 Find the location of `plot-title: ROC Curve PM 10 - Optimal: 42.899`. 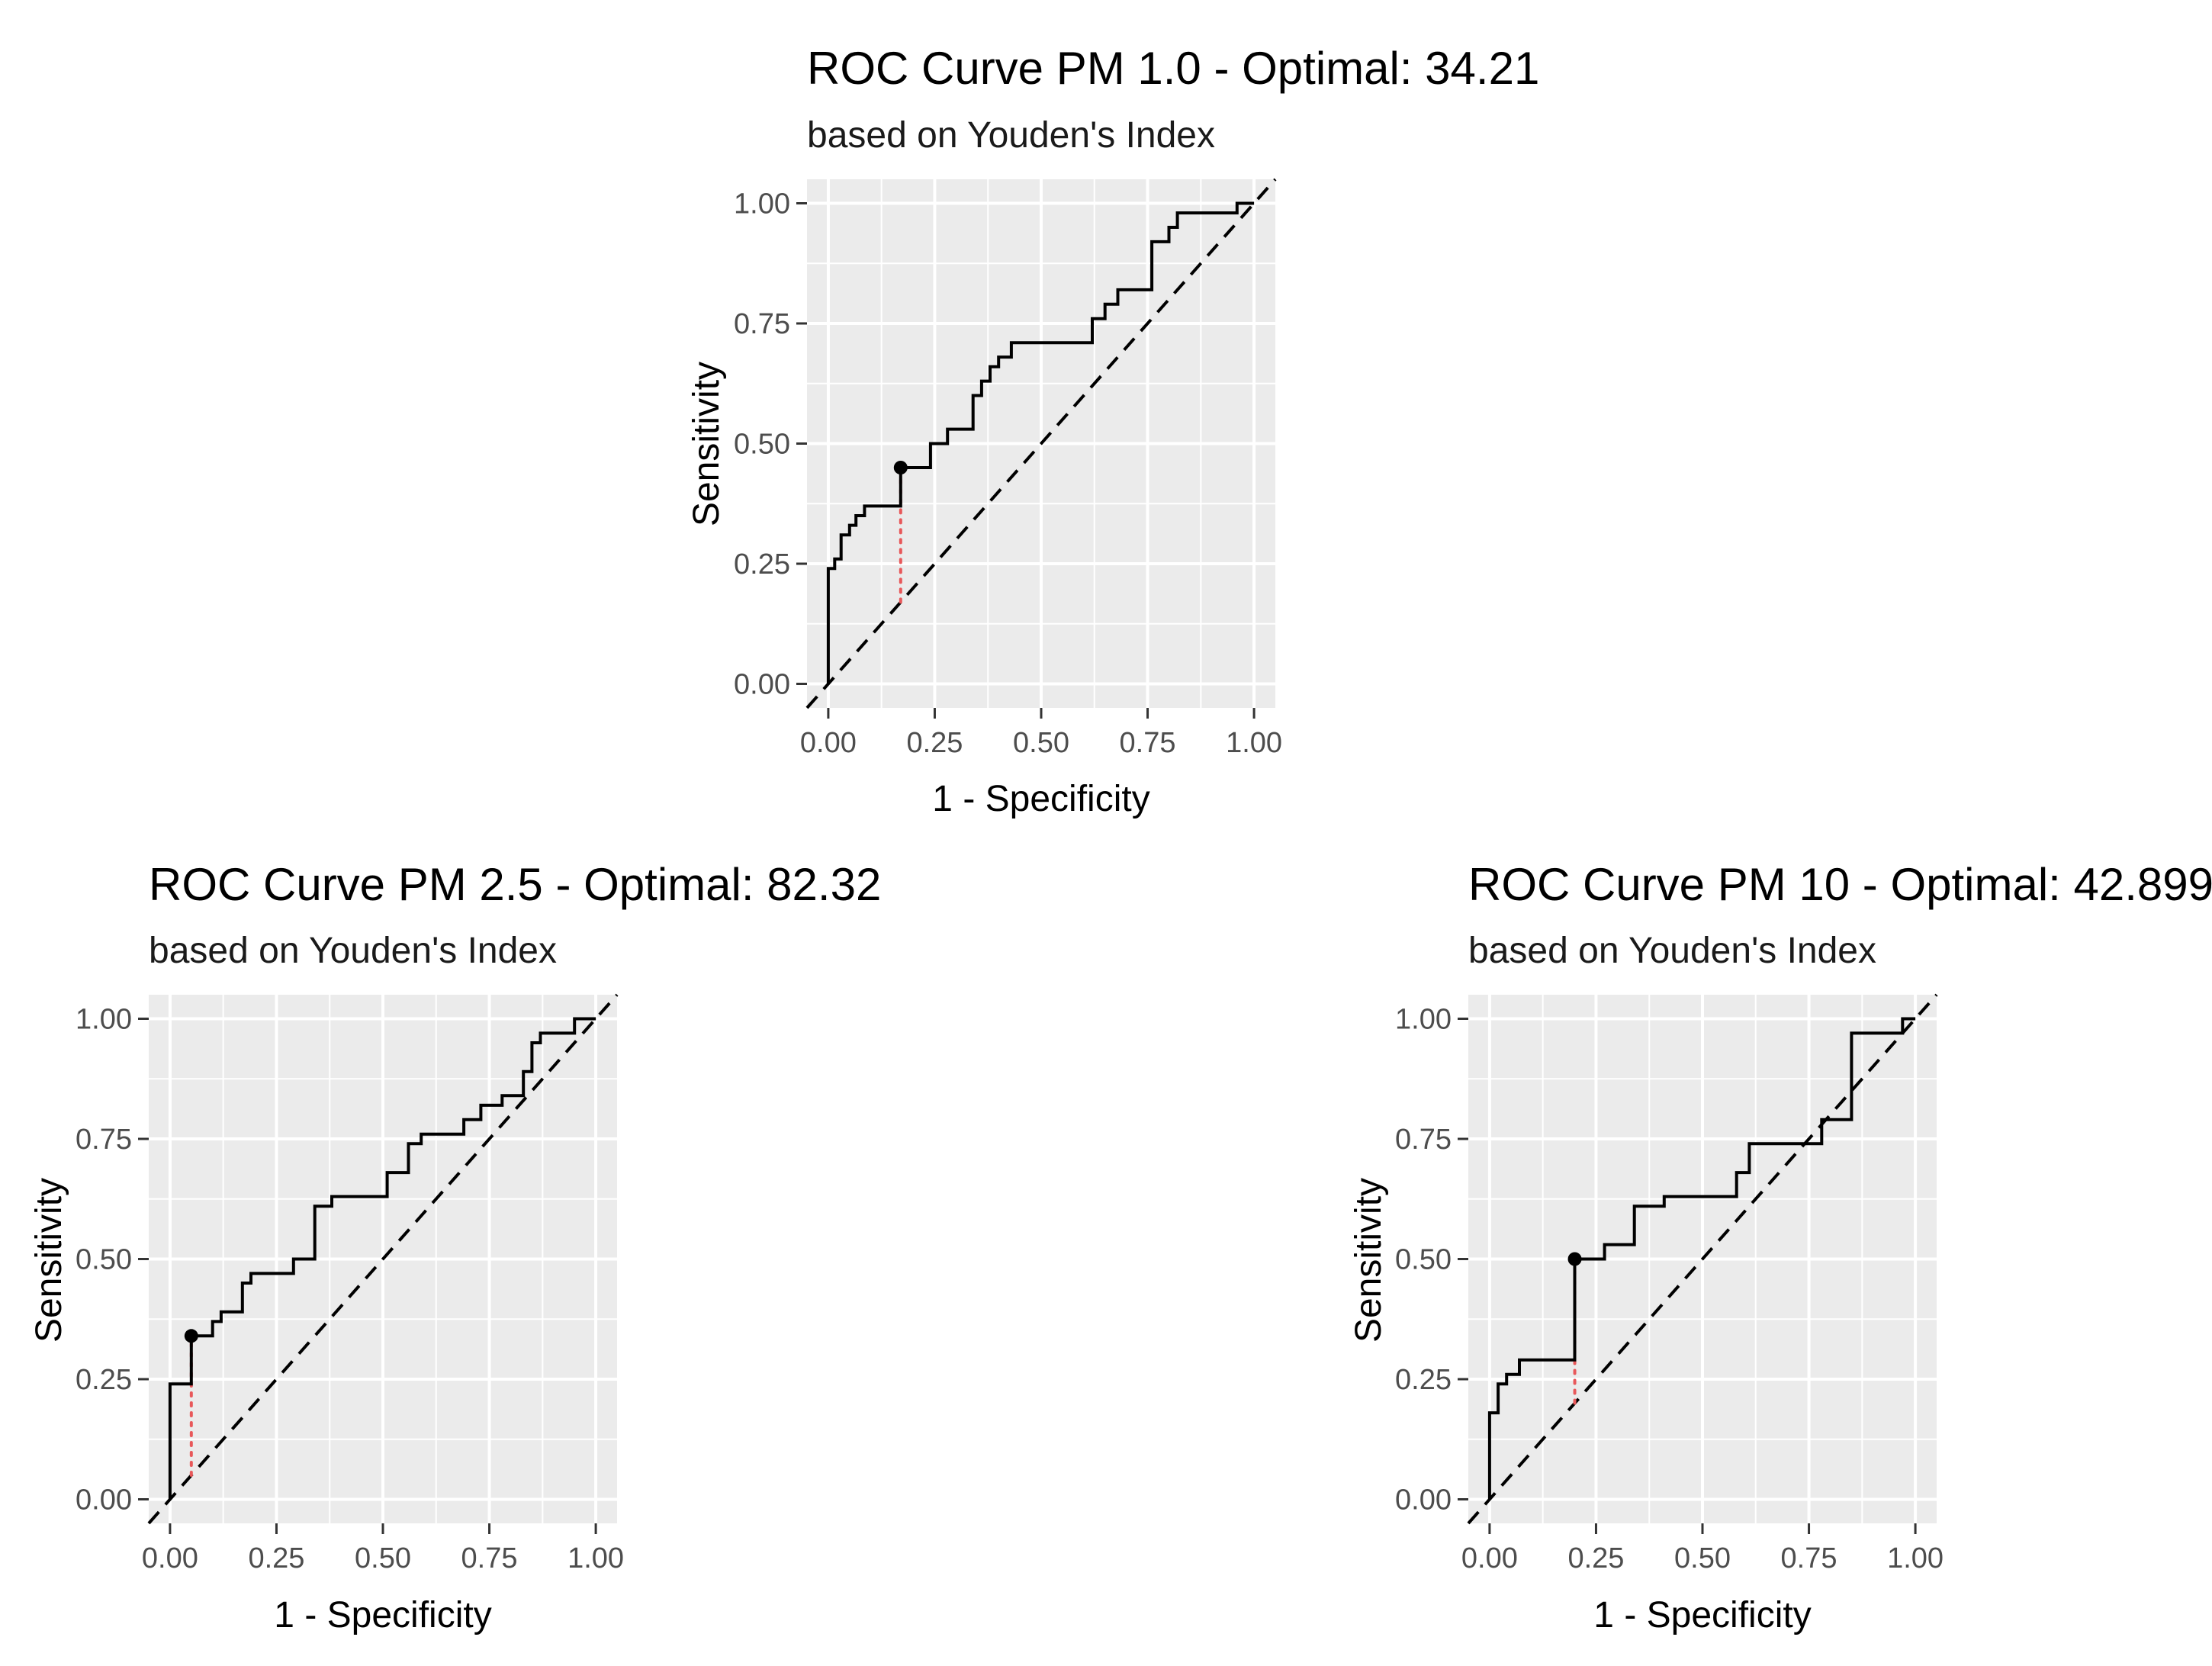

plot-title: ROC Curve PM 10 - Optimal: 42.899 is located at coordinates (1840, 884).